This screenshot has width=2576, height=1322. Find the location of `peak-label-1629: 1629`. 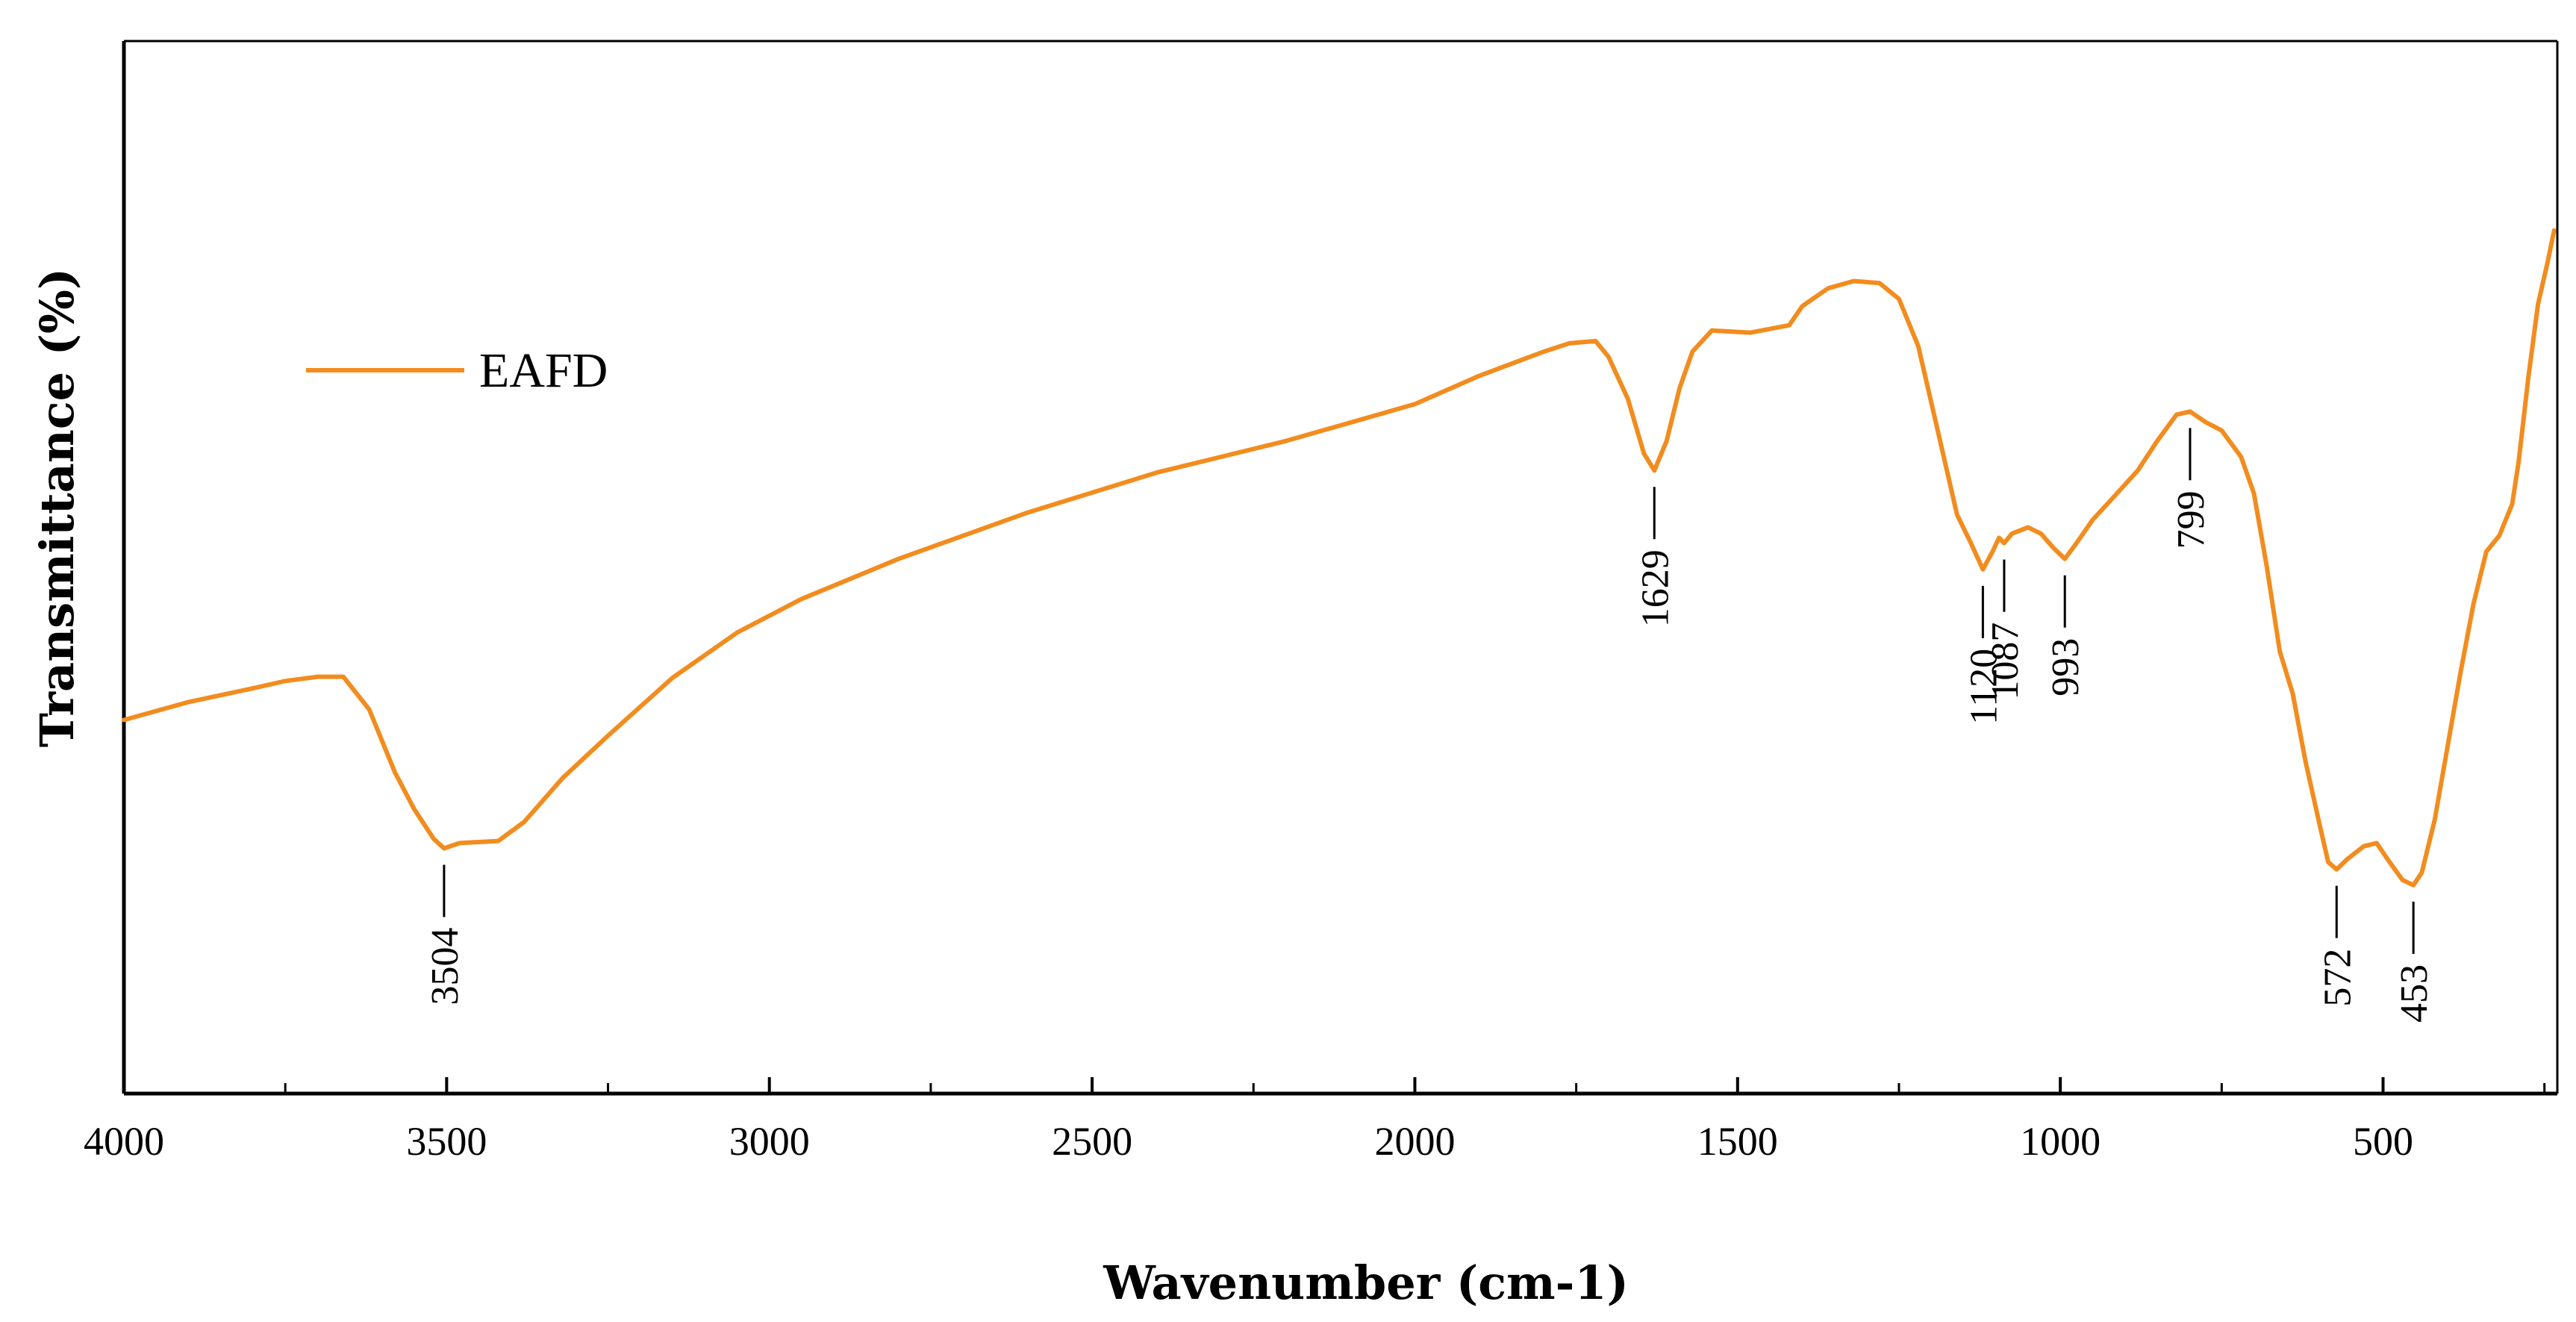

peak-label-1629: 1629 is located at coordinates (1656, 588).